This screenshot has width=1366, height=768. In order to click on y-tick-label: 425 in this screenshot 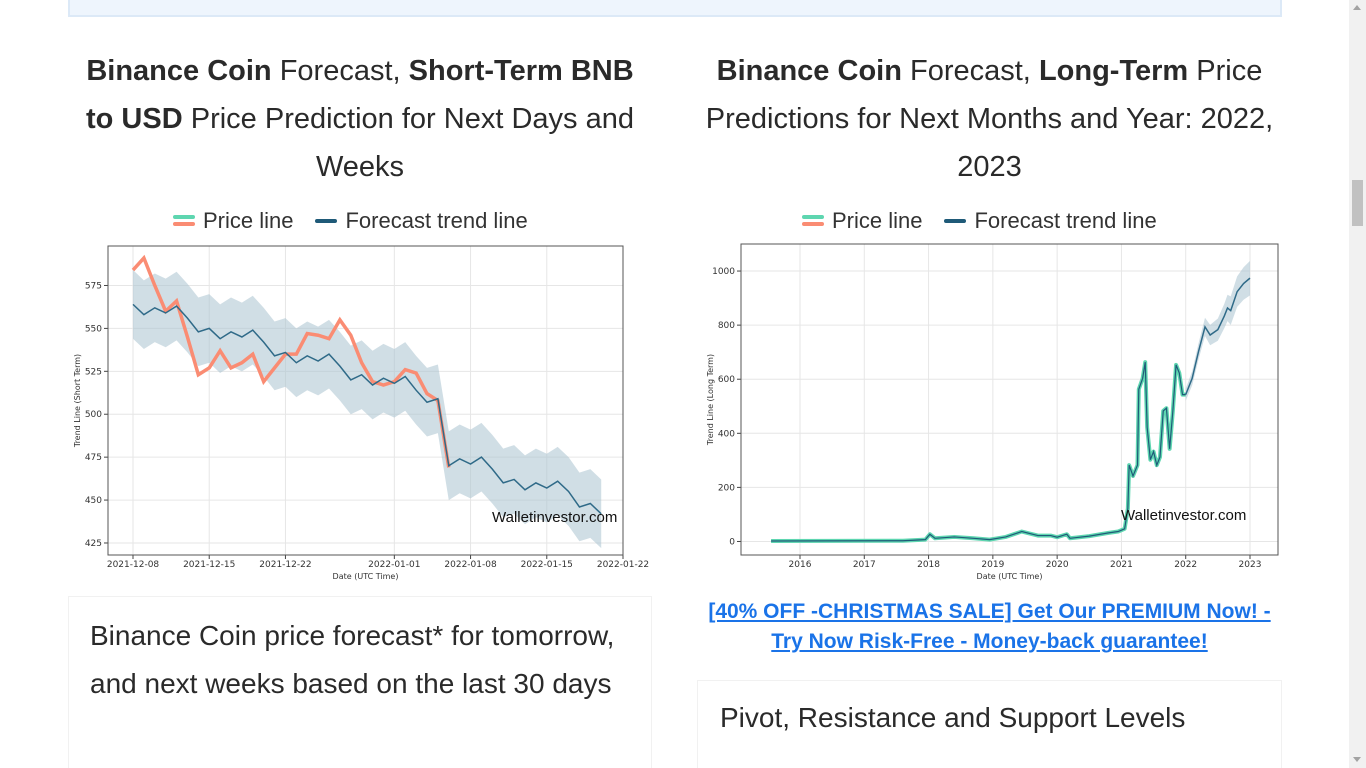, I will do `click(93, 544)`.